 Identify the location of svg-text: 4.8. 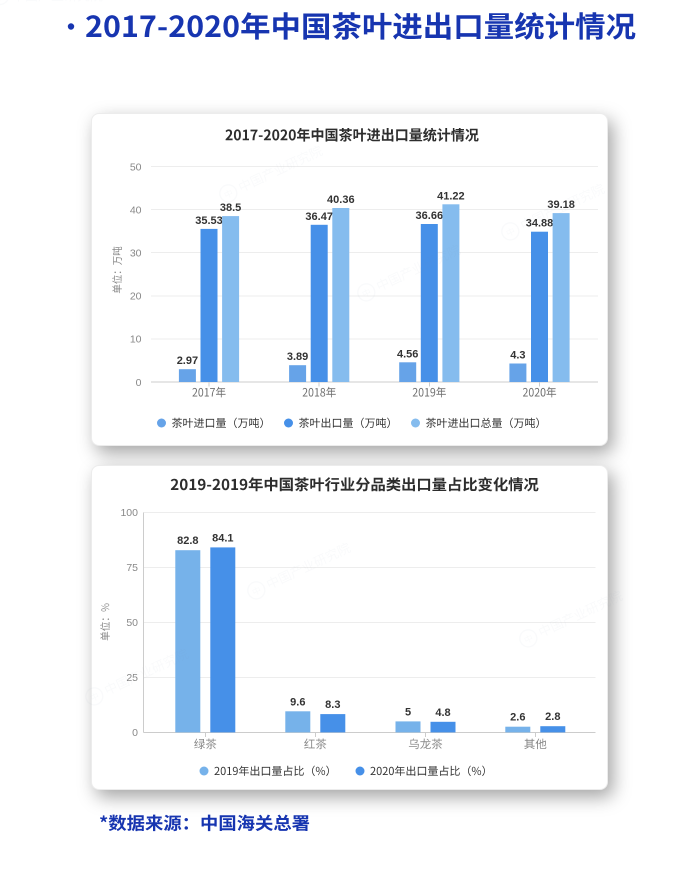
(442, 713).